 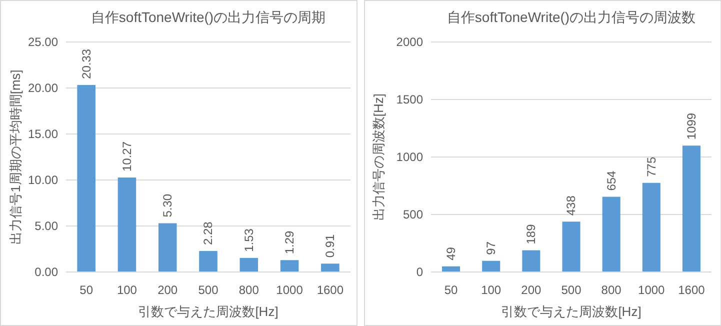 I want to click on data-label: 1099, so click(x=691, y=126).